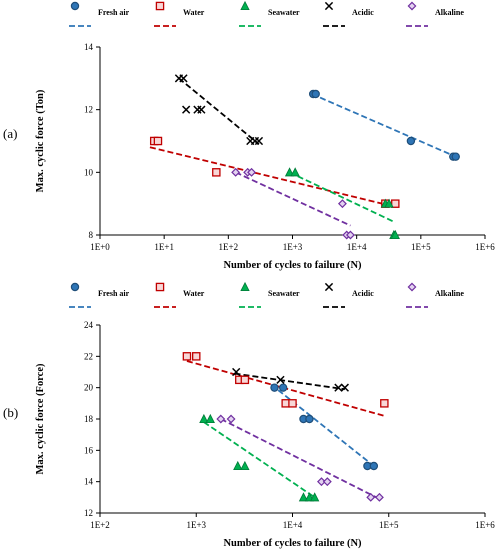 This screenshot has height=550, width=495. Describe the element at coordinates (10, 133) in the screenshot. I see `panel-label: (a)` at that location.